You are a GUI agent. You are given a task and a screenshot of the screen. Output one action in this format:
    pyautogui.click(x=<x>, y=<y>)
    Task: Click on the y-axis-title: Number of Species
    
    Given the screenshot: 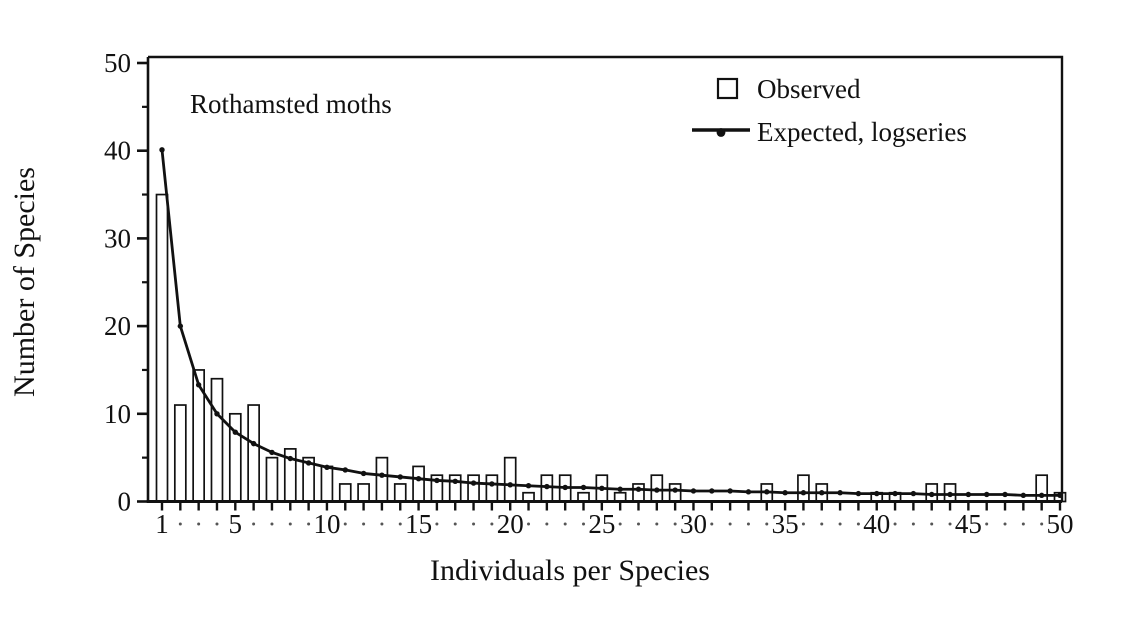 What is the action you would take?
    pyautogui.click(x=24, y=282)
    